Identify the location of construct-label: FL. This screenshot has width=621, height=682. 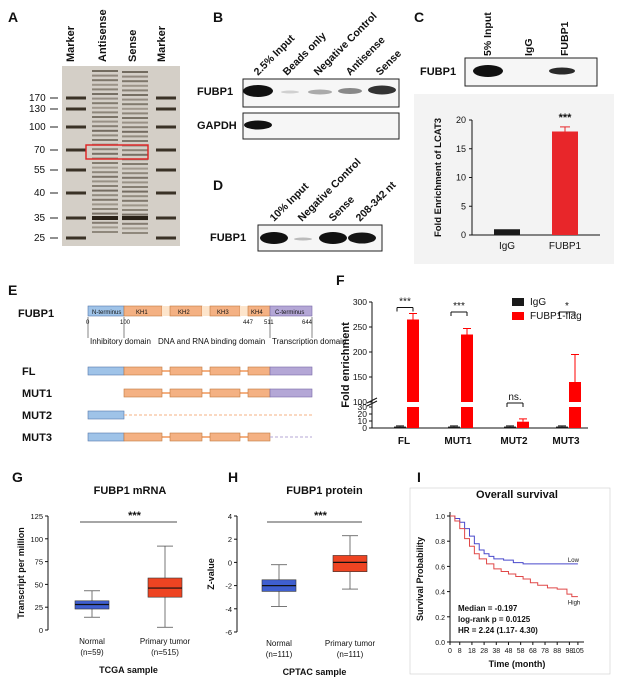
(29, 372).